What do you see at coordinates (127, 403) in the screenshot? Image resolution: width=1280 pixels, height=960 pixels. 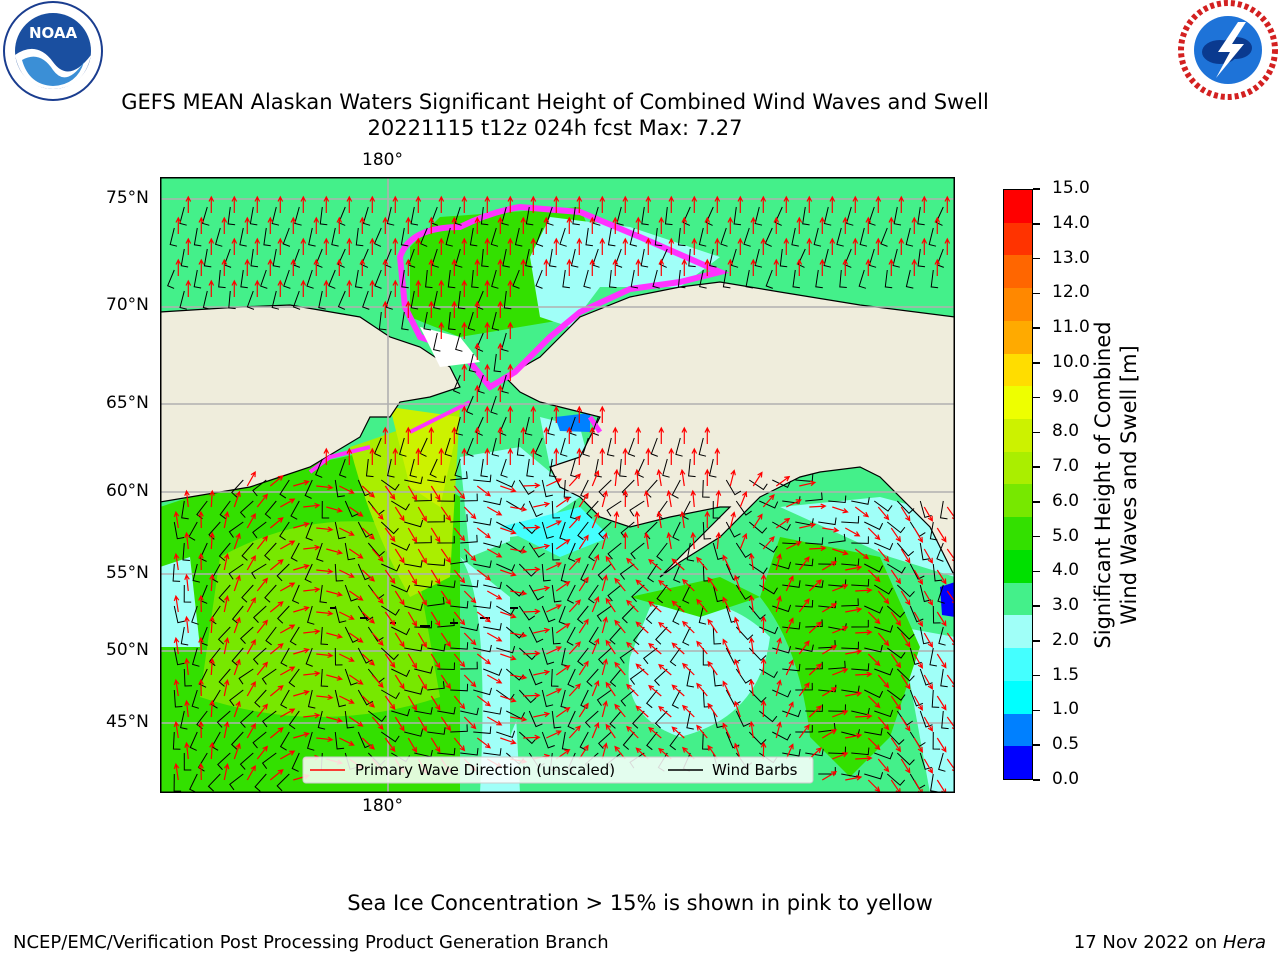 I see `lat-label-65n: 65°N` at bounding box center [127, 403].